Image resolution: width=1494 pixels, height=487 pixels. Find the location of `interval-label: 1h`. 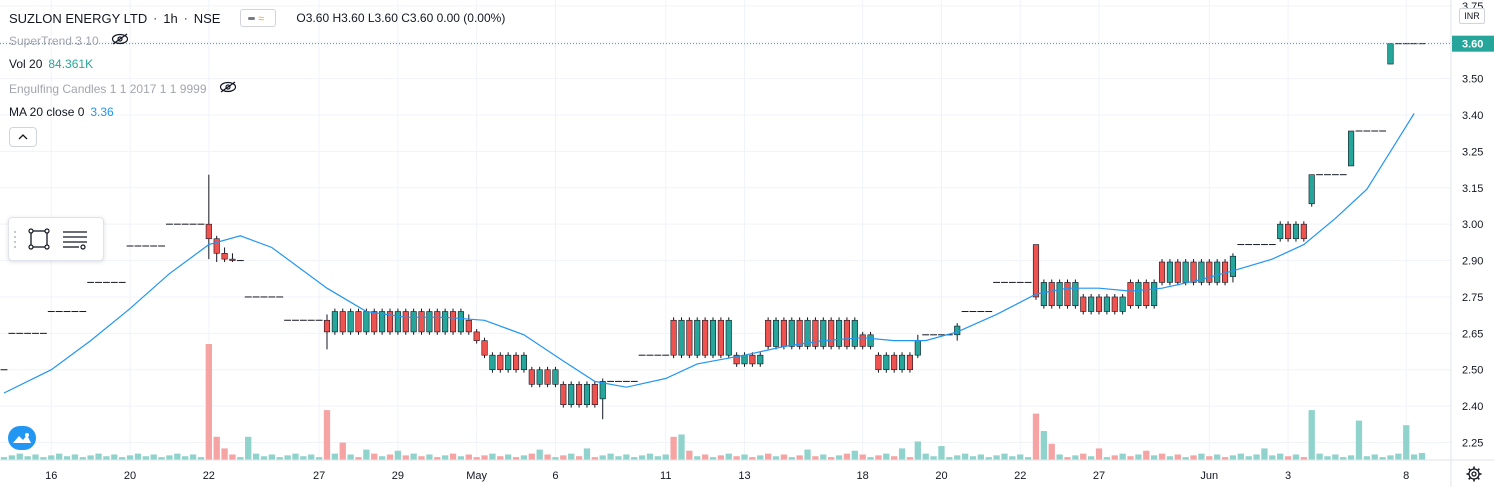

interval-label: 1h is located at coordinates (170, 18).